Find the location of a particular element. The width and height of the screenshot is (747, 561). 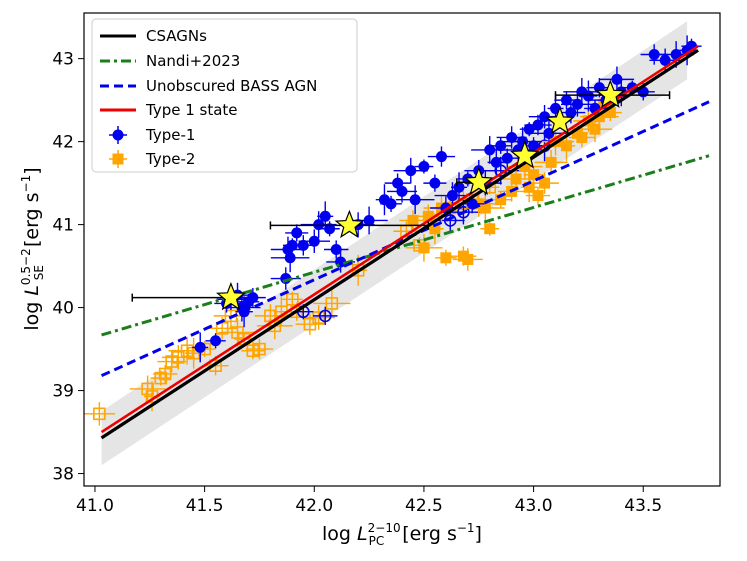

type1-open-point is located at coordinates (325, 316).